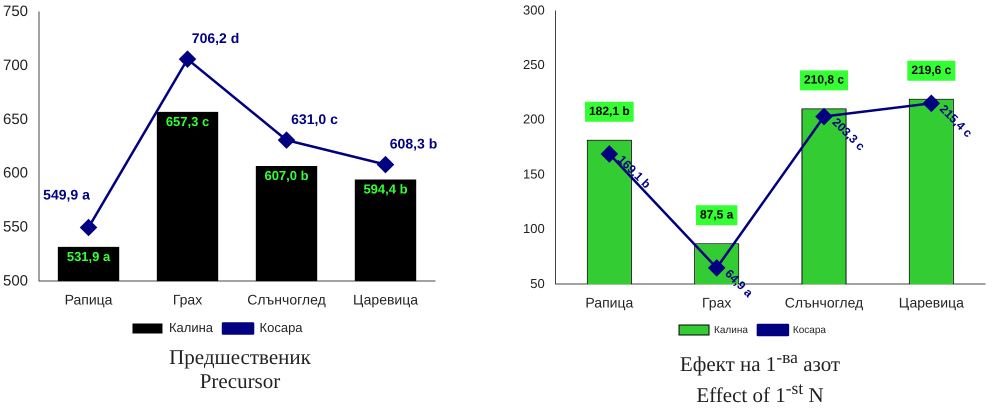 This screenshot has width=999, height=415. I want to click on data-label: 87,5 a, so click(717, 215).